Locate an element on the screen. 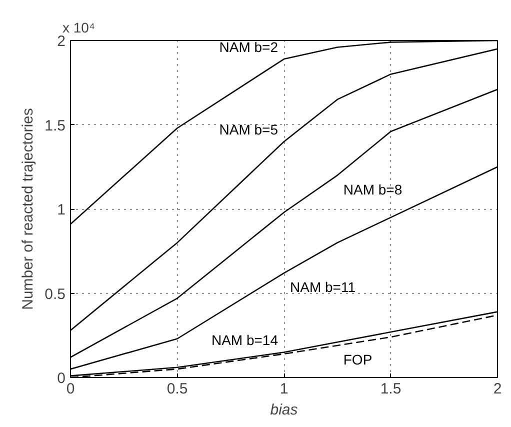 The image size is (511, 427). series-label: NAM b=5 is located at coordinates (248, 130).